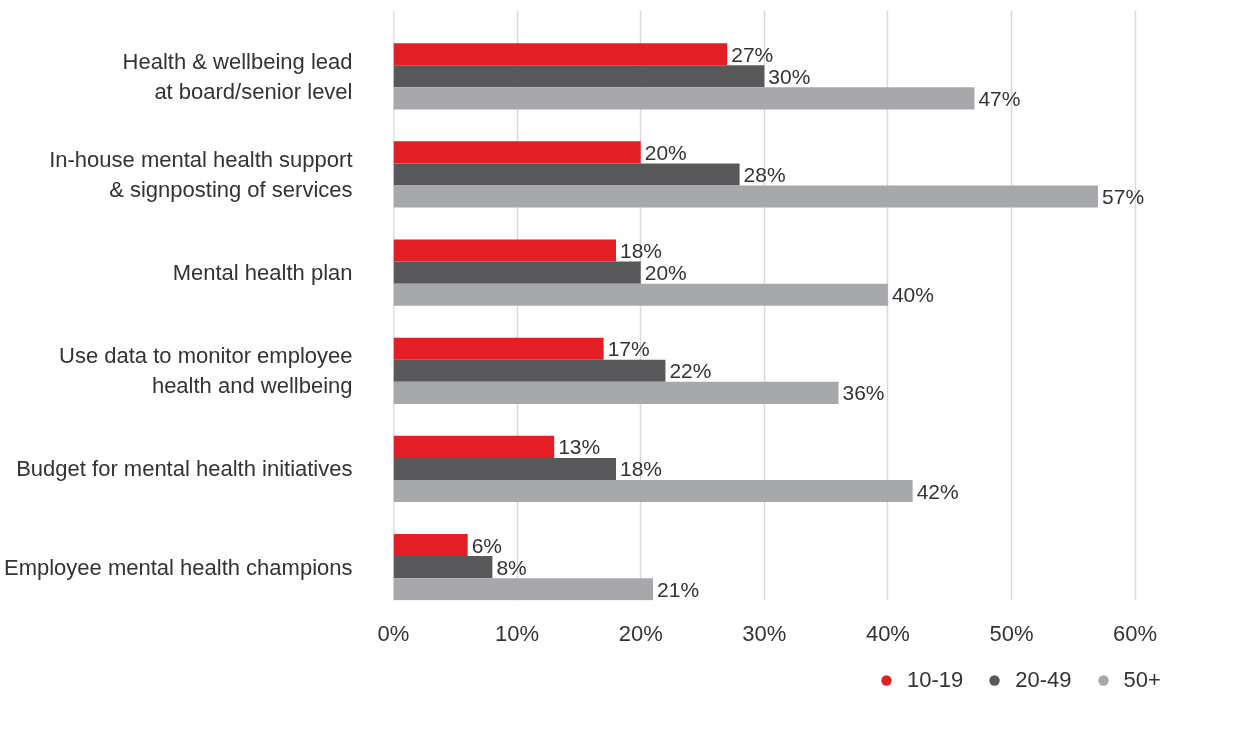  Describe the element at coordinates (690, 371) in the screenshot. I see `data-label: 22%` at that location.